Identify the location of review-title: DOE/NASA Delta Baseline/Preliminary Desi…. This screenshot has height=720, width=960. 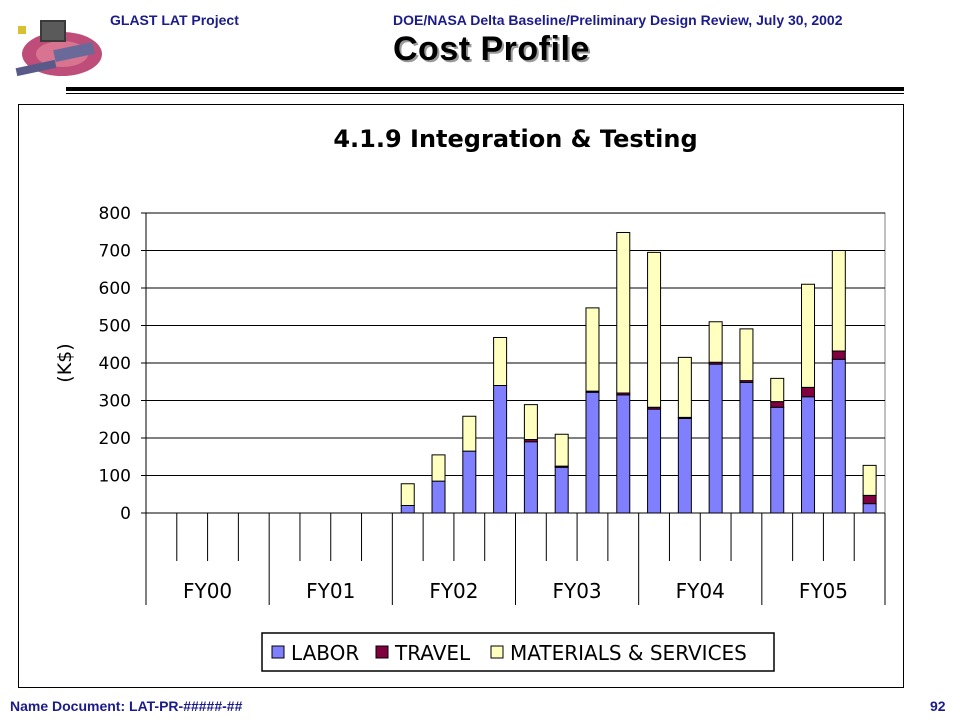
(618, 20).